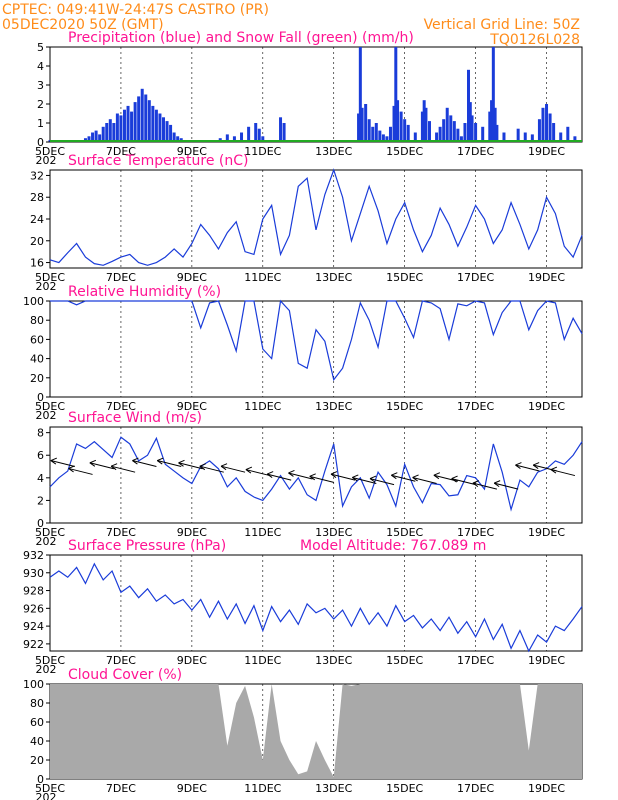  What do you see at coordinates (33, 301) in the screenshot?
I see `humidity-ytick-label: 100` at bounding box center [33, 301].